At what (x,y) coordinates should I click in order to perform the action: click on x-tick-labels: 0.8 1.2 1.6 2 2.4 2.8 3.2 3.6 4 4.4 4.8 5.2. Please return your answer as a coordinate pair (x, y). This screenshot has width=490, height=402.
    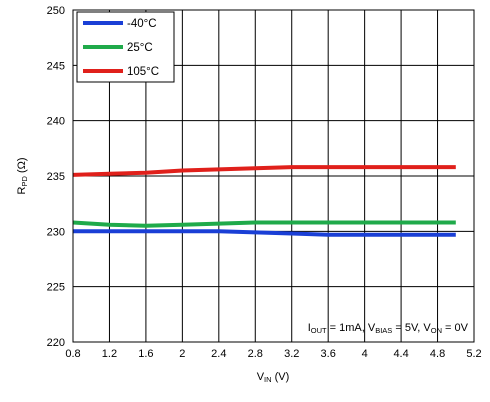
    Looking at the image, I should click on (273, 354).